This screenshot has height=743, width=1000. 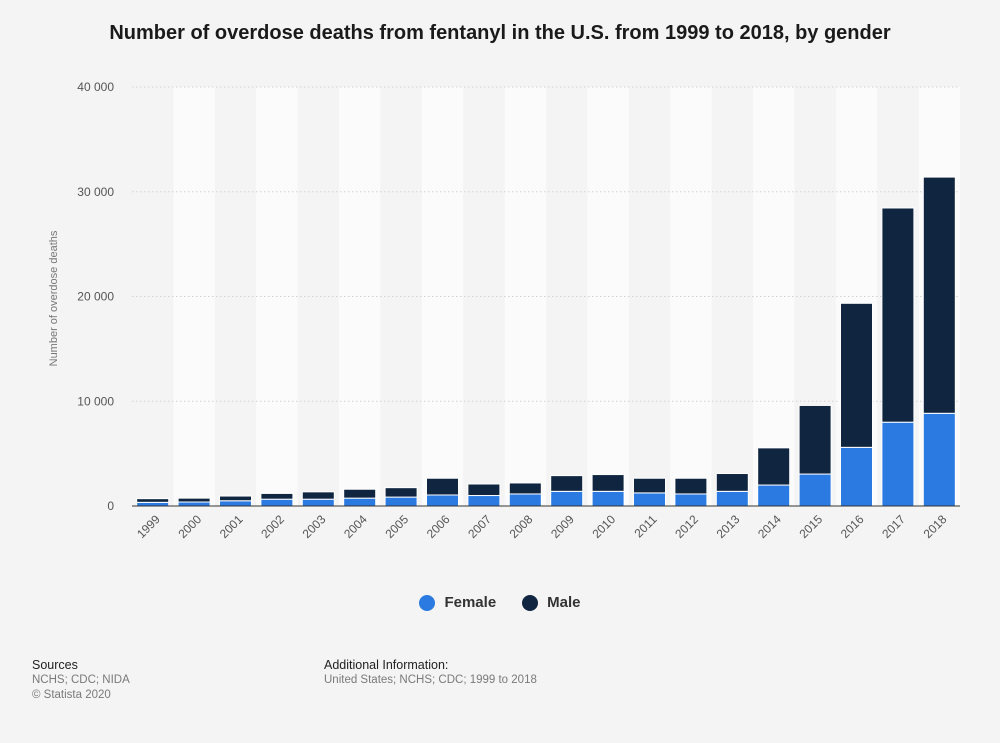 I want to click on x-tick-label: 2001, so click(x=231, y=526).